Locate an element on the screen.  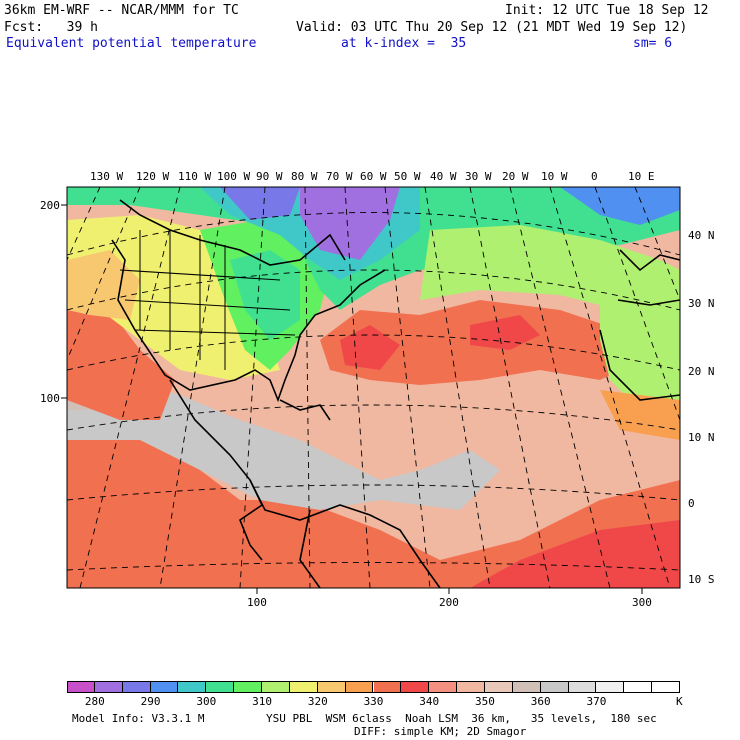
lon-label-40w: 40 W is located at coordinates (443, 176).